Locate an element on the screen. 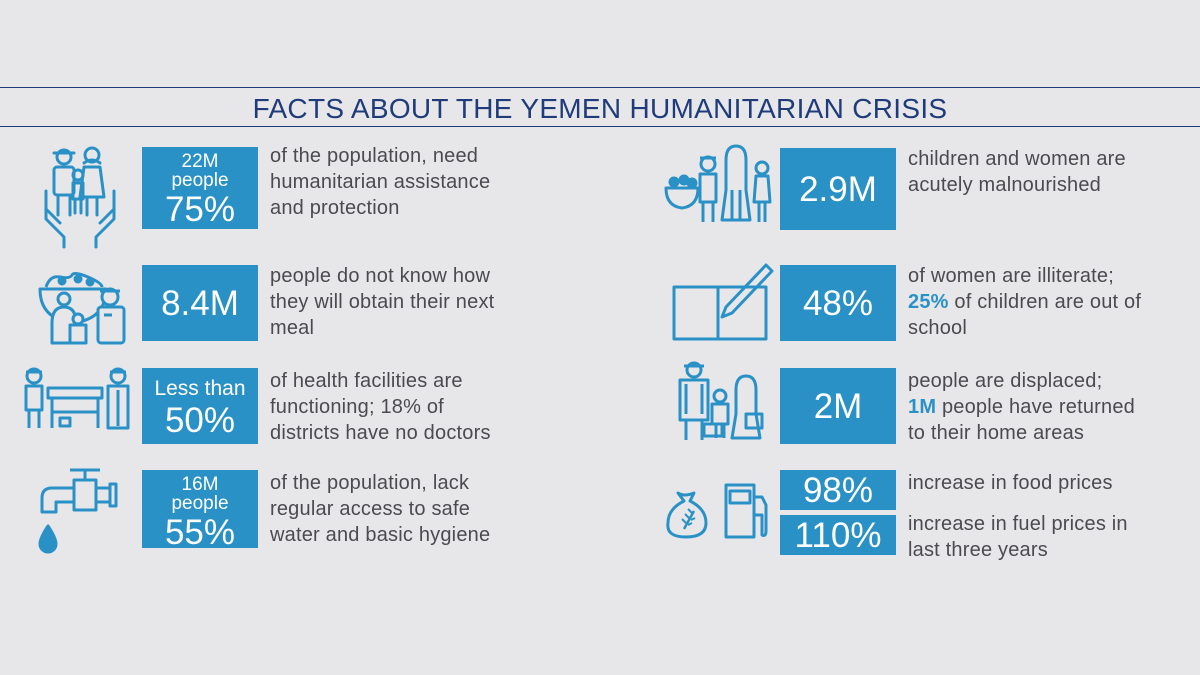 This screenshot has width=1200, height=675. desc-line: humanitarian assistance is located at coordinates (380, 182).